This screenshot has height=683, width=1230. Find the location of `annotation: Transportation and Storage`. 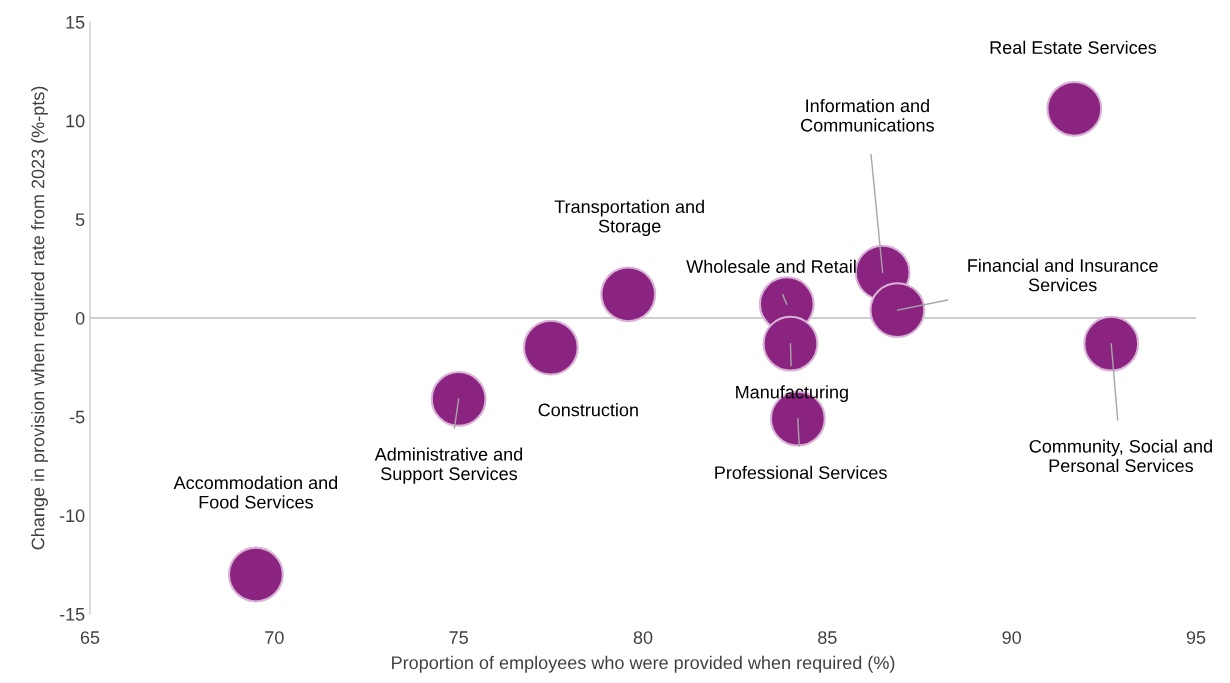

annotation: Transportation and Storage is located at coordinates (629, 218).